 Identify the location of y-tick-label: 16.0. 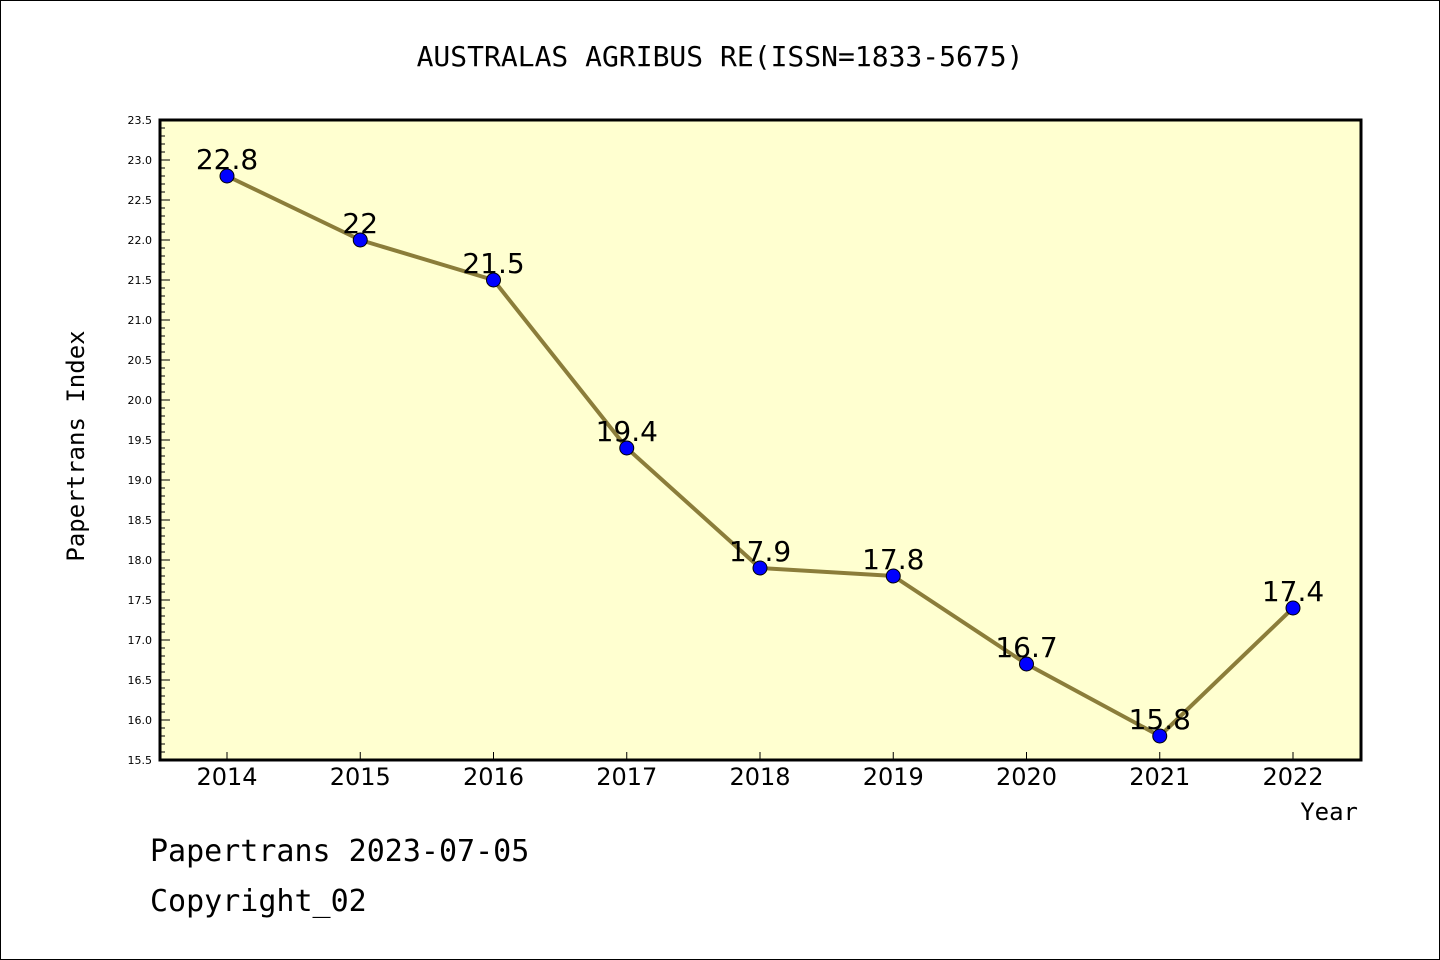
(140, 720).